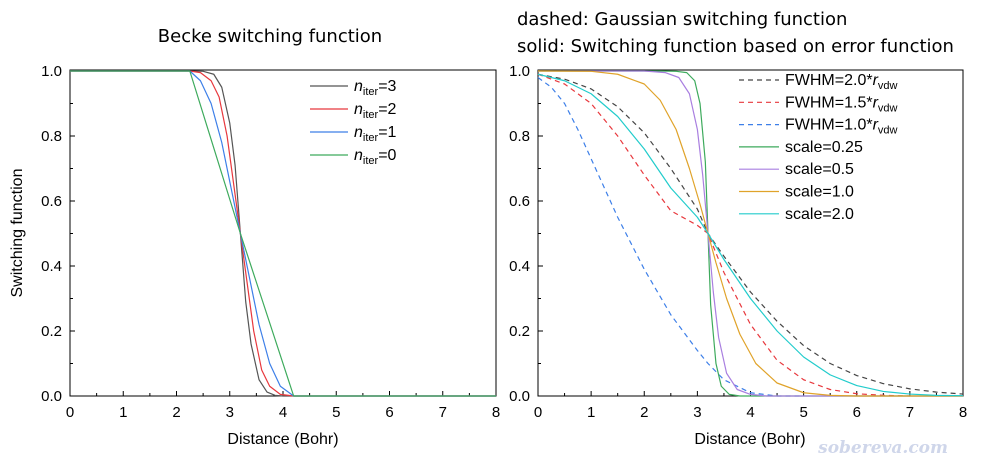 The height and width of the screenshot is (462, 983). I want to click on legend-label: scale=2.0, so click(819, 214).